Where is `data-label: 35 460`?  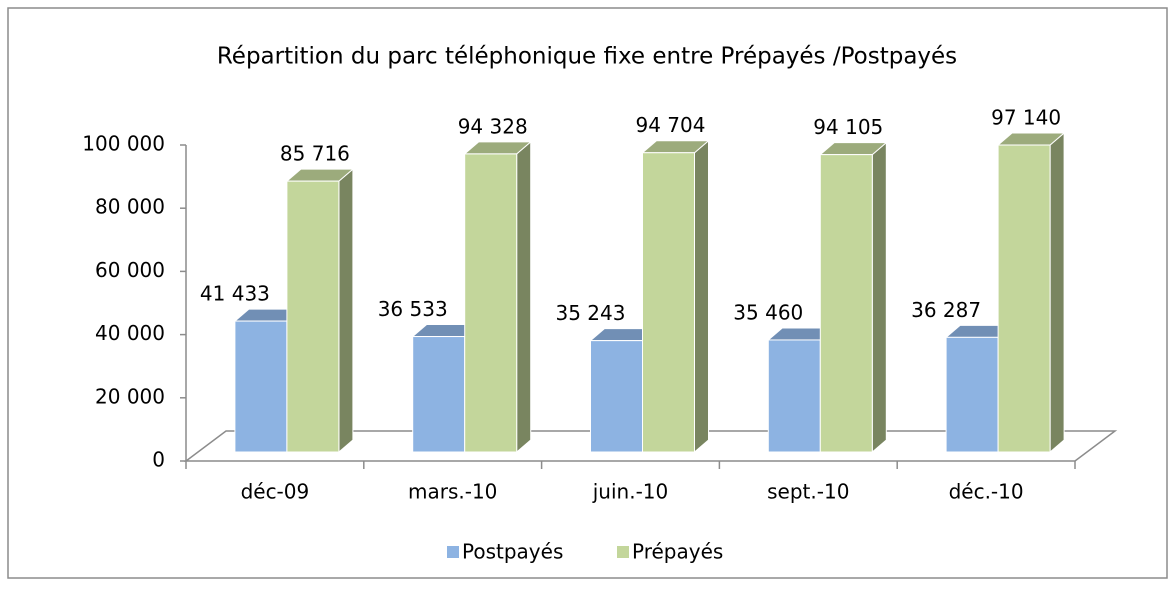
data-label: 35 460 is located at coordinates (768, 312).